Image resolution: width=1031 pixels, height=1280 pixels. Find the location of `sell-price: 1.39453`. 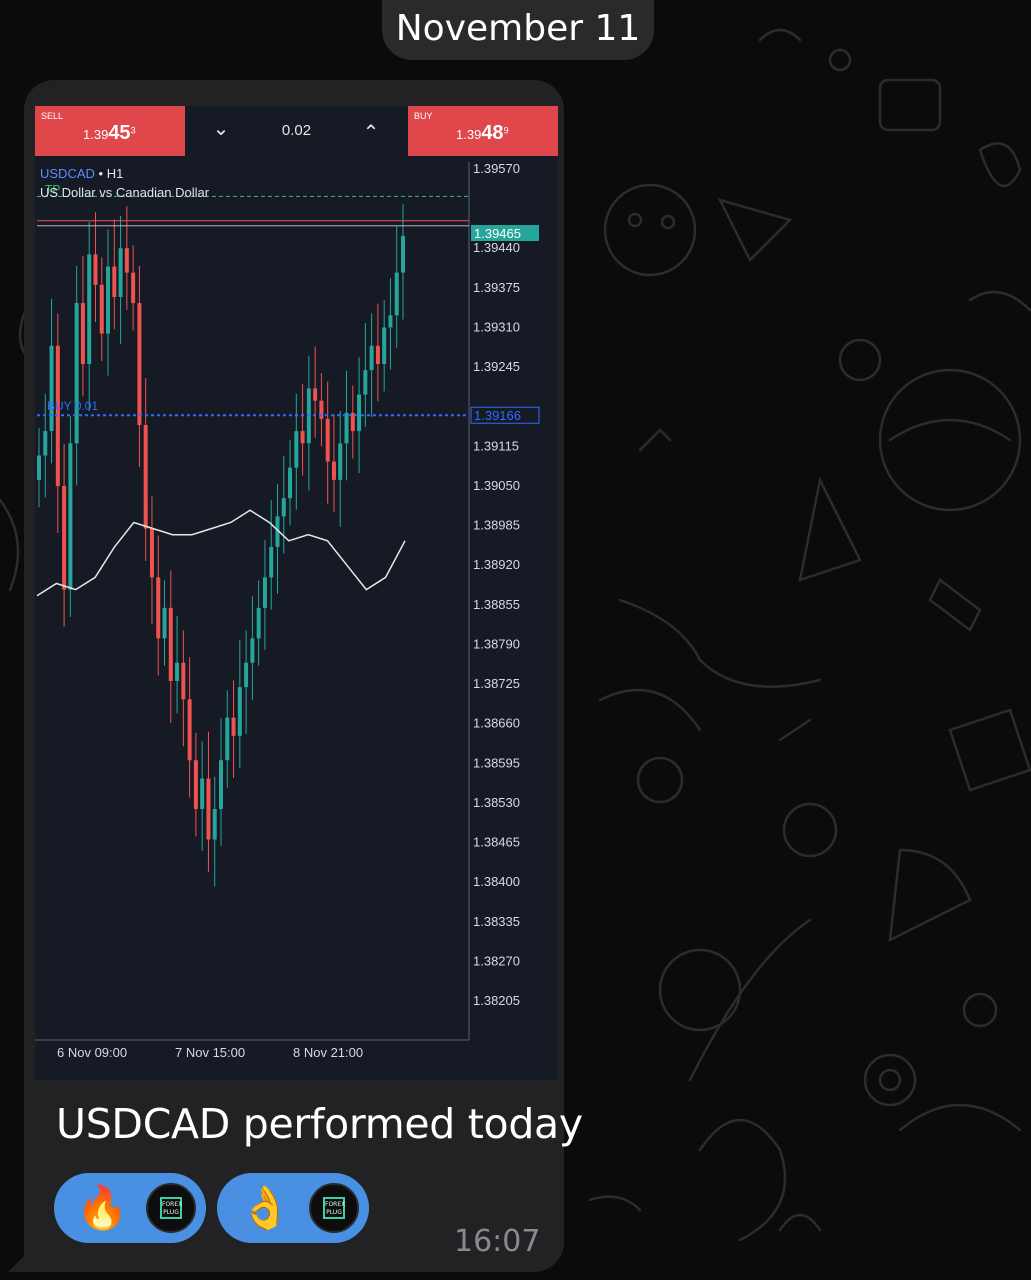

sell-price: 1.39453 is located at coordinates (109, 133).